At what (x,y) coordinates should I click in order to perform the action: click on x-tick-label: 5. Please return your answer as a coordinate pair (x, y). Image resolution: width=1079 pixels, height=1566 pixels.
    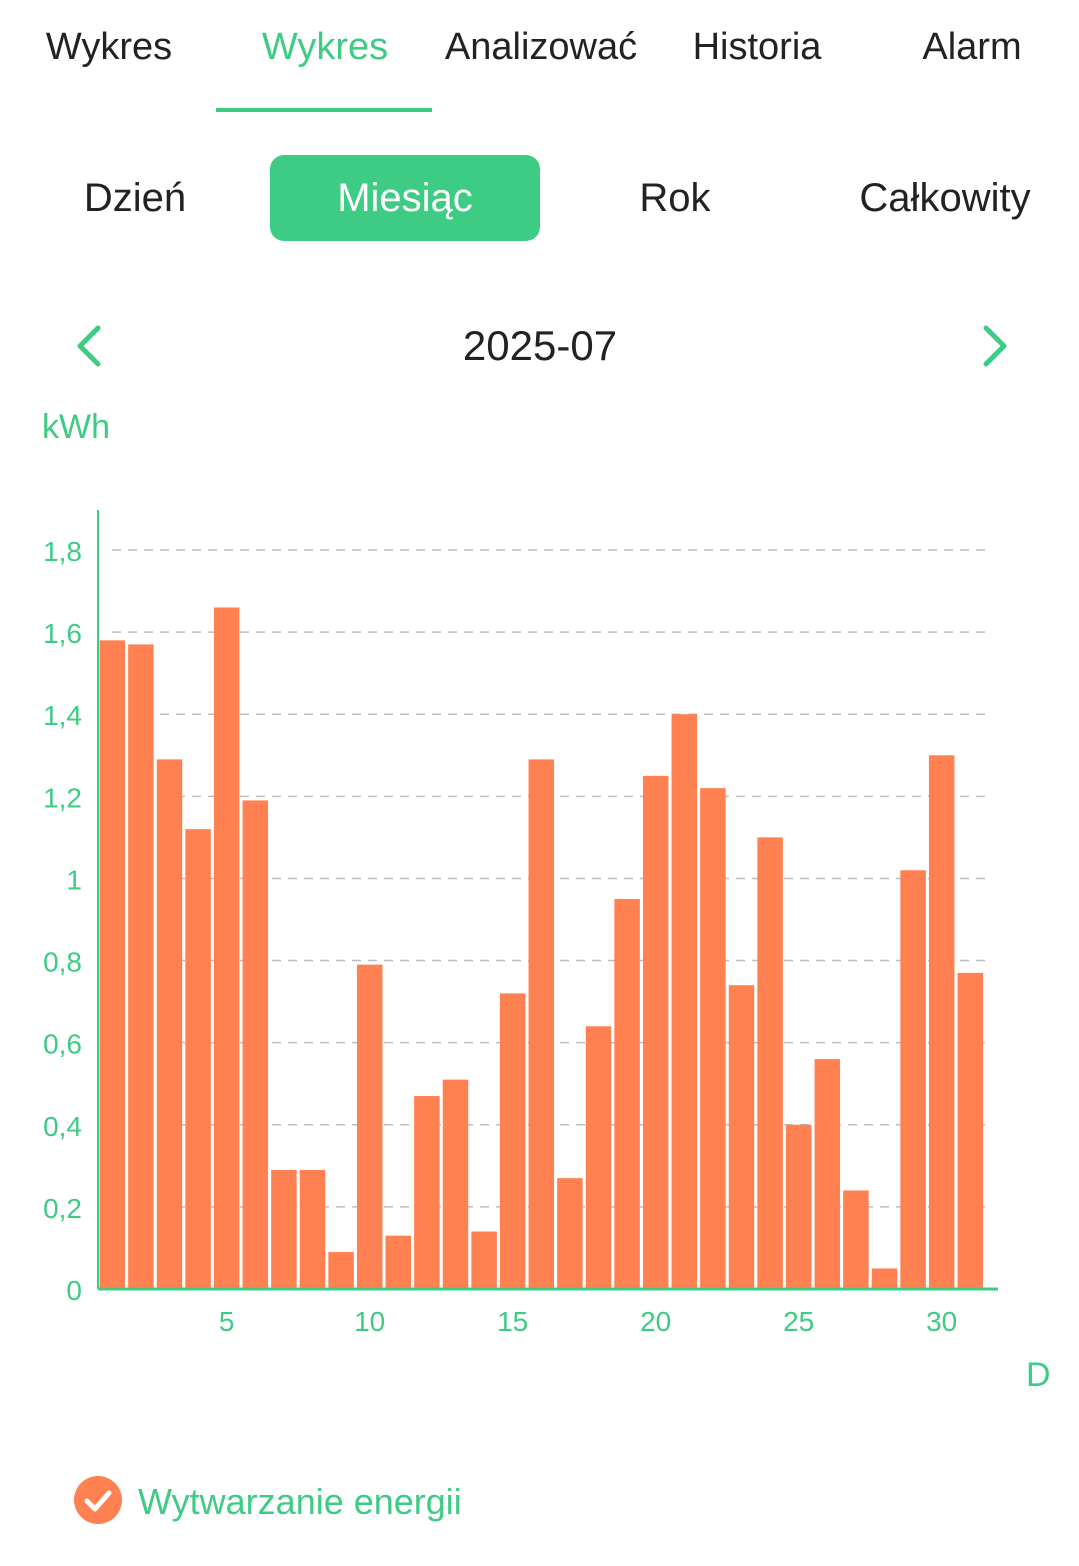
    Looking at the image, I should click on (227, 1321).